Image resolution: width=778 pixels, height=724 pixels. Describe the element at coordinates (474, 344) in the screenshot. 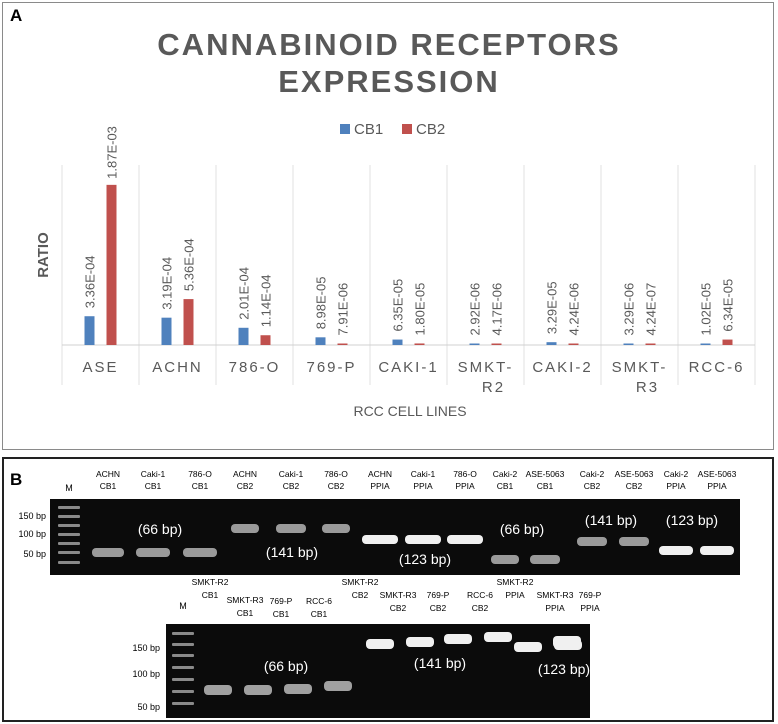

I see `bar-cb1-smkt-r2` at that location.